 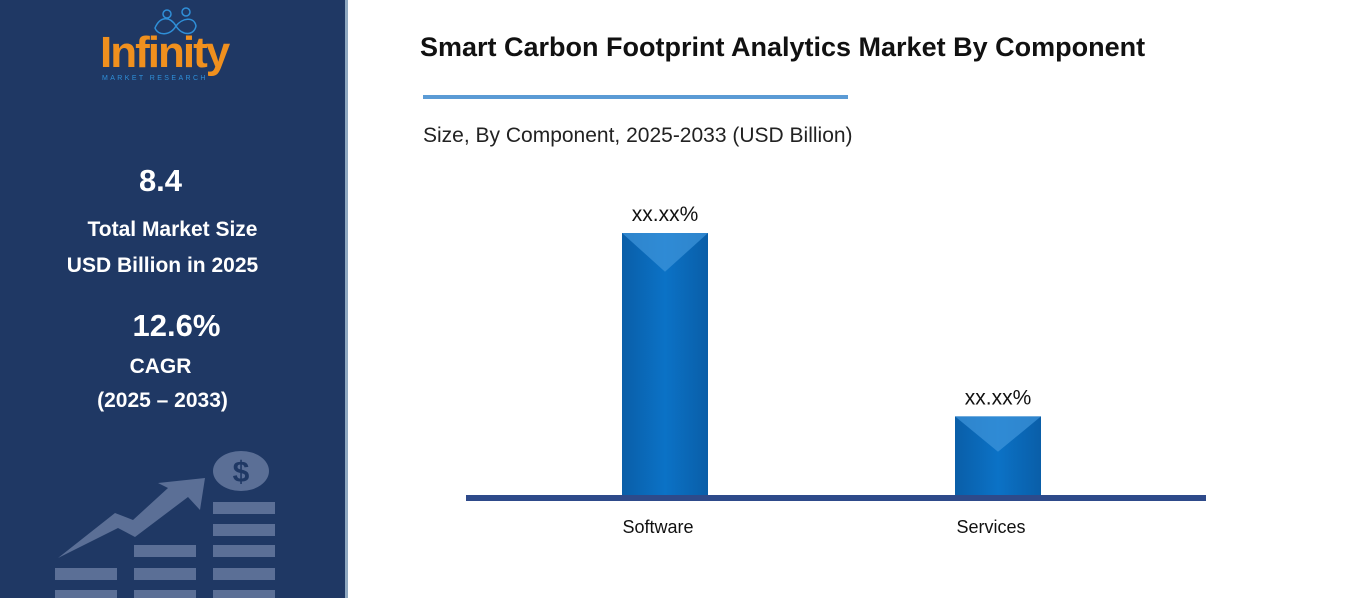 What do you see at coordinates (162, 400) in the screenshot?
I see `cagr-period: (2025 – 2033)` at bounding box center [162, 400].